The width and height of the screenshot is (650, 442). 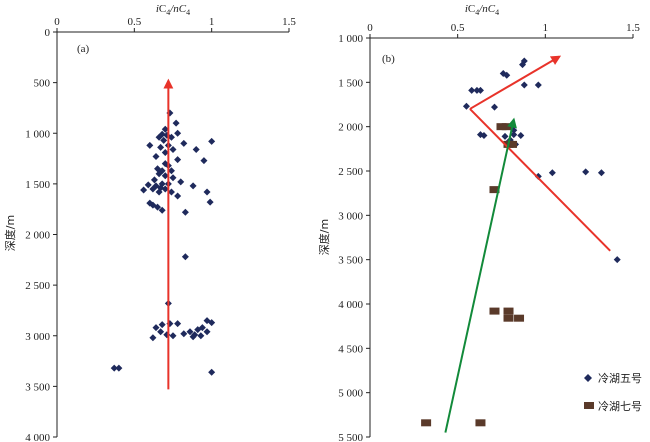 What do you see at coordinates (633, 28) in the screenshot?
I see `x-tick-label: 1.5` at bounding box center [633, 28].